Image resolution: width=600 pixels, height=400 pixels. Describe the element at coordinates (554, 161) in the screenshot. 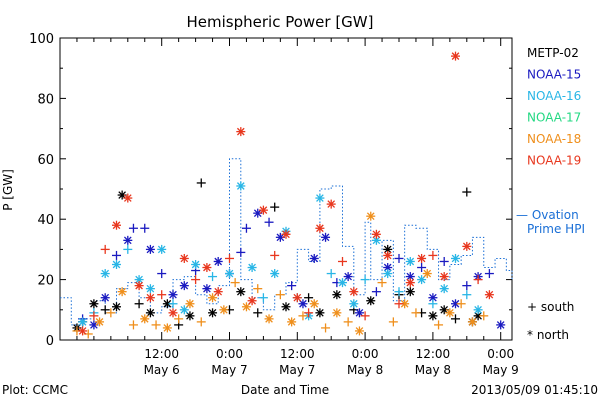

I see `legend-item: NOAA-19` at that location.